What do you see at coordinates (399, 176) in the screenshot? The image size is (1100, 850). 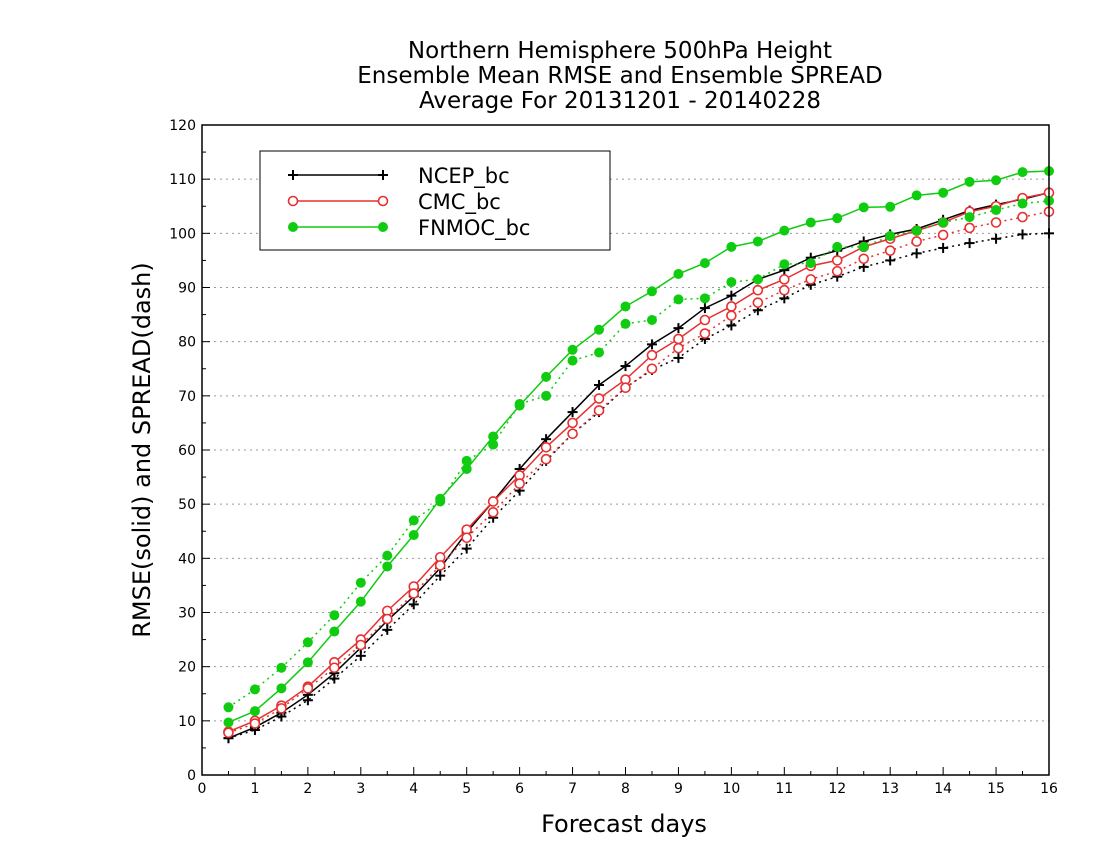 I see `legend-entry: NCEP_bc` at bounding box center [399, 176].